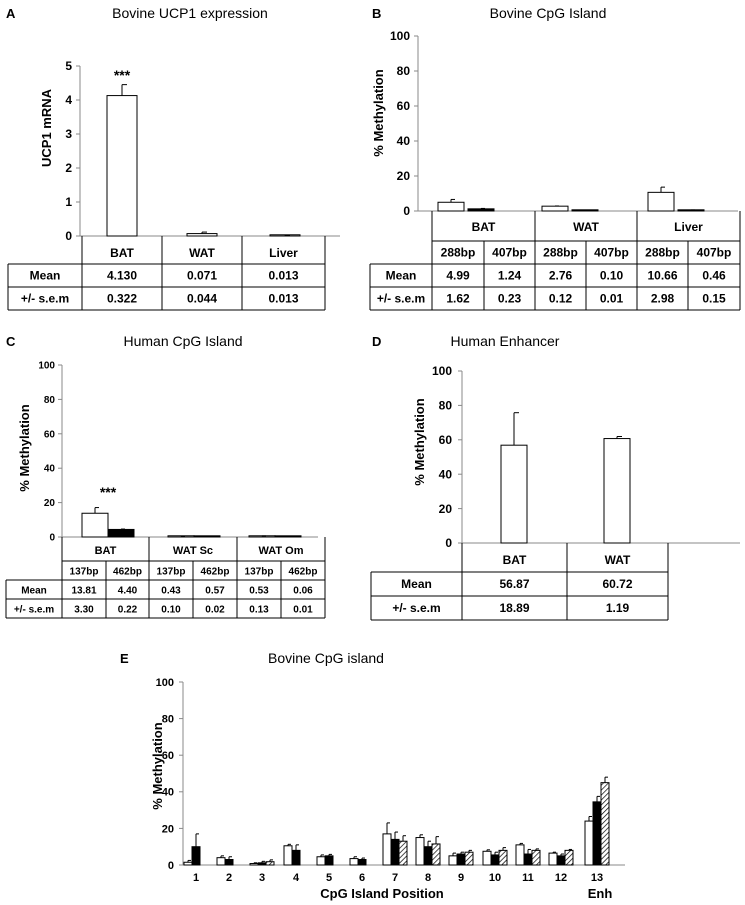 This screenshot has height=905, width=745. What do you see at coordinates (202, 151) in the screenshot?
I see `chart-panel-a: 0 1 2 3 4 5` at bounding box center [202, 151].